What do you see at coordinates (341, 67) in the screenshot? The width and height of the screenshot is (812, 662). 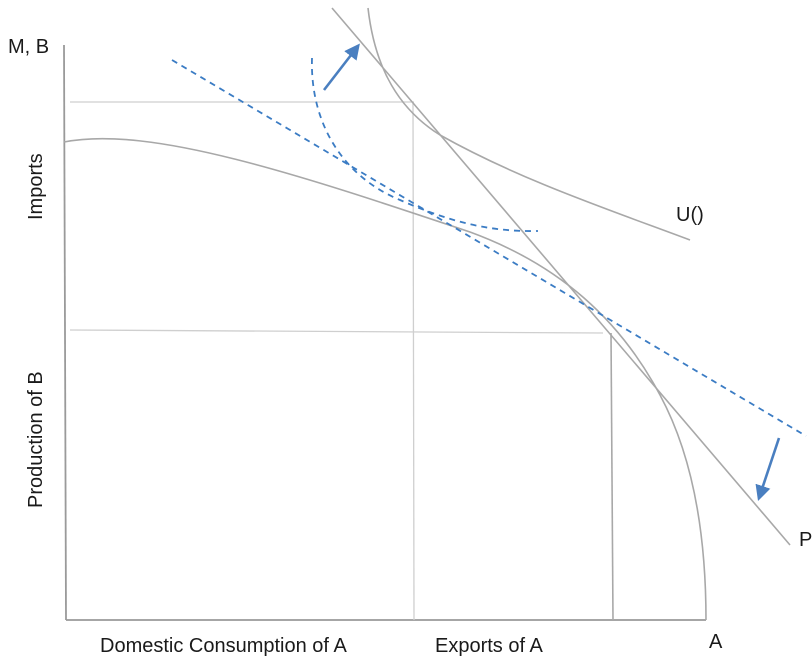 I see `shift-up-arrow` at bounding box center [341, 67].